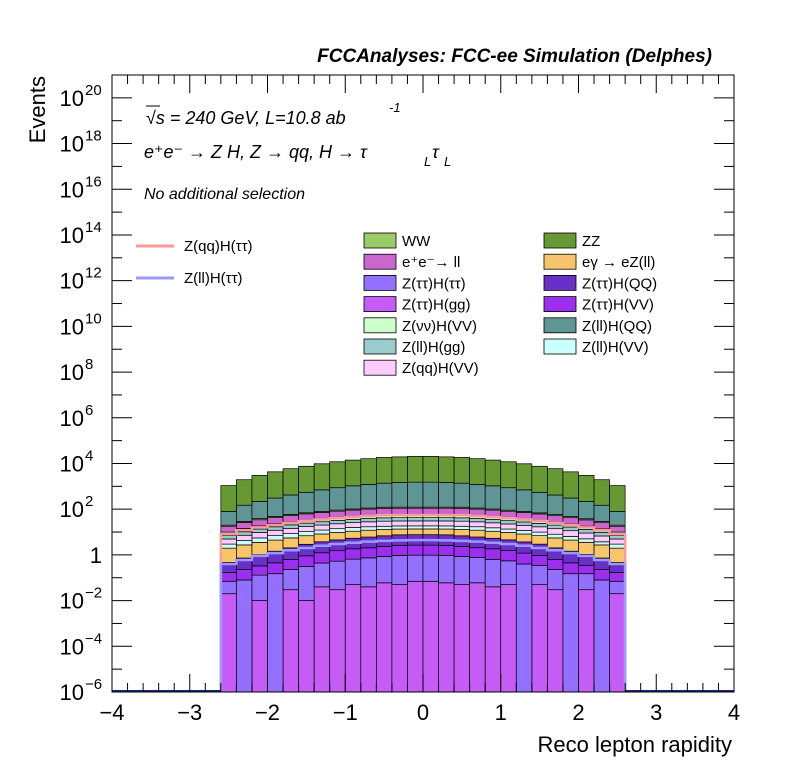  Describe the element at coordinates (96, 555) in the screenshot. I see `y-tick-label: 1` at that location.